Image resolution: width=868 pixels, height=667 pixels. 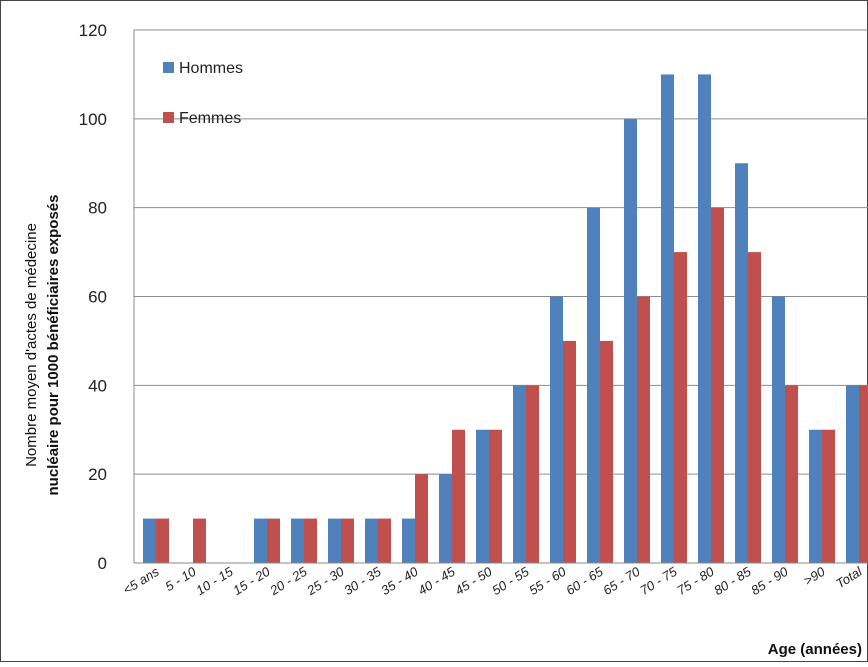 I want to click on y-tick-labels: 0 20 40 60 80 100 120, so click(x=93, y=297).